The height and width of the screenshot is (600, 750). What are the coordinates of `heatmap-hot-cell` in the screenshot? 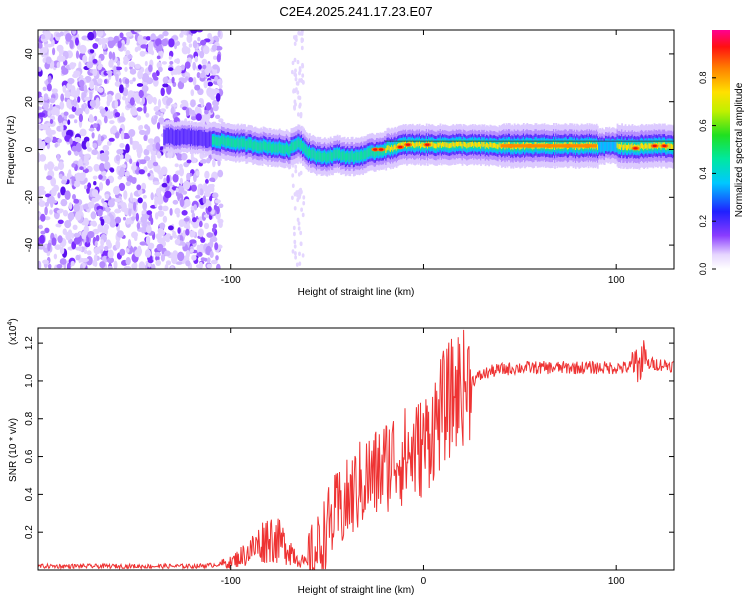 It's located at (408, 144).